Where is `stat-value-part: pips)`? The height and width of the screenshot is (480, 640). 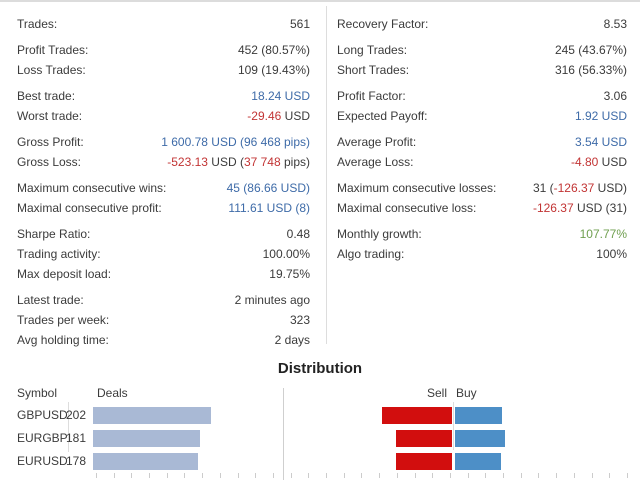
stat-value-part: pips) is located at coordinates (295, 162).